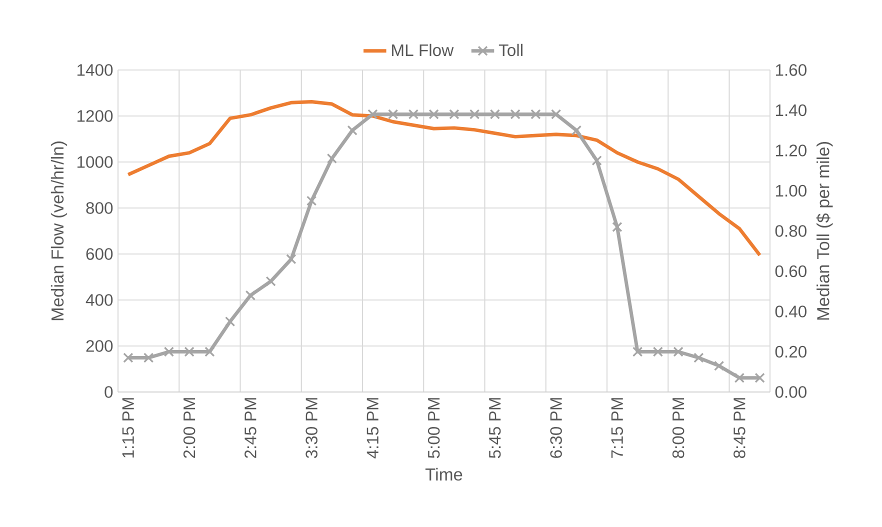  Describe the element at coordinates (128, 428) in the screenshot. I see `x-tick-label: 1:15 PM` at that location.